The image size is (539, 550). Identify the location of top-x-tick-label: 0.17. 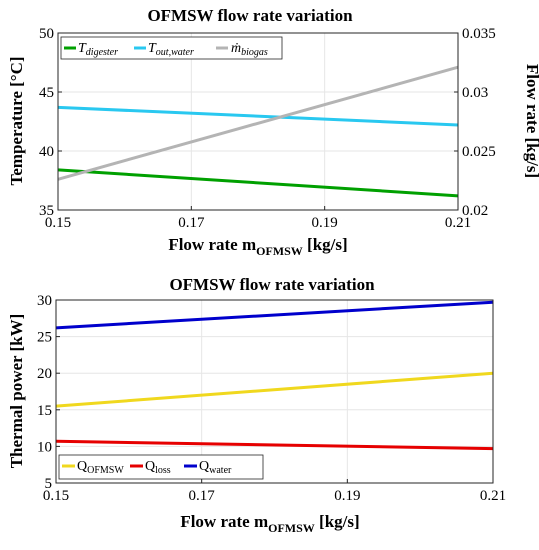
(191, 223).